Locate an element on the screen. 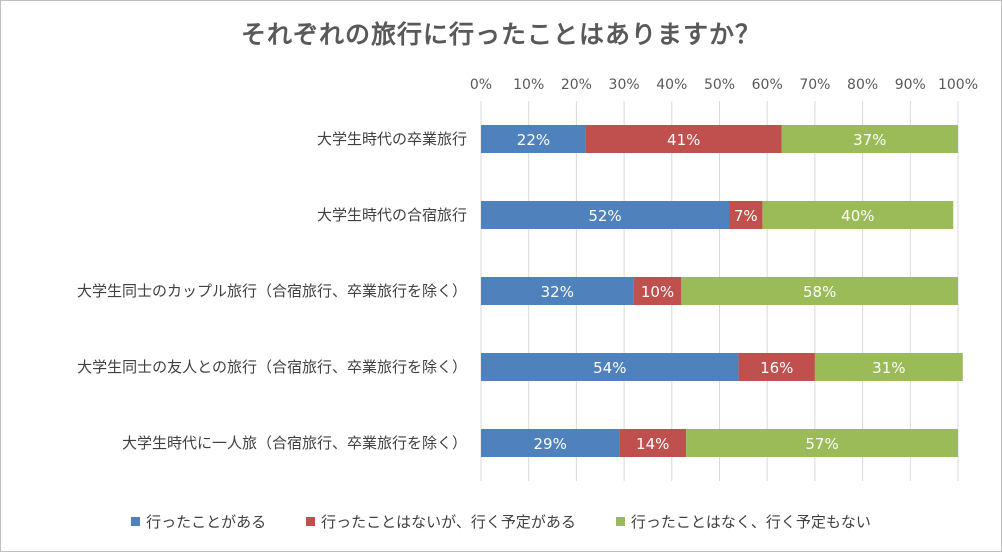 The image size is (1002, 552). legend-item: 行ったことはなく、行く予定もない is located at coordinates (743, 521).